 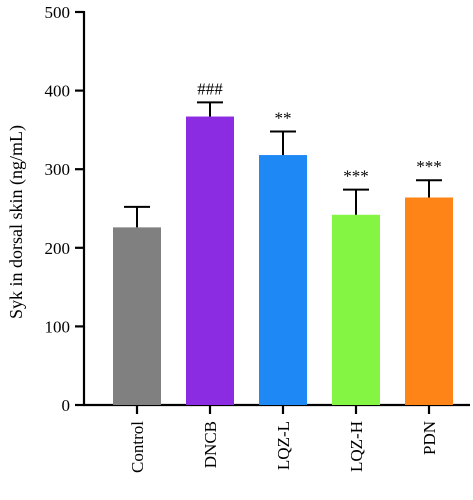 I want to click on y-tick-label: 500, so click(x=58, y=12).